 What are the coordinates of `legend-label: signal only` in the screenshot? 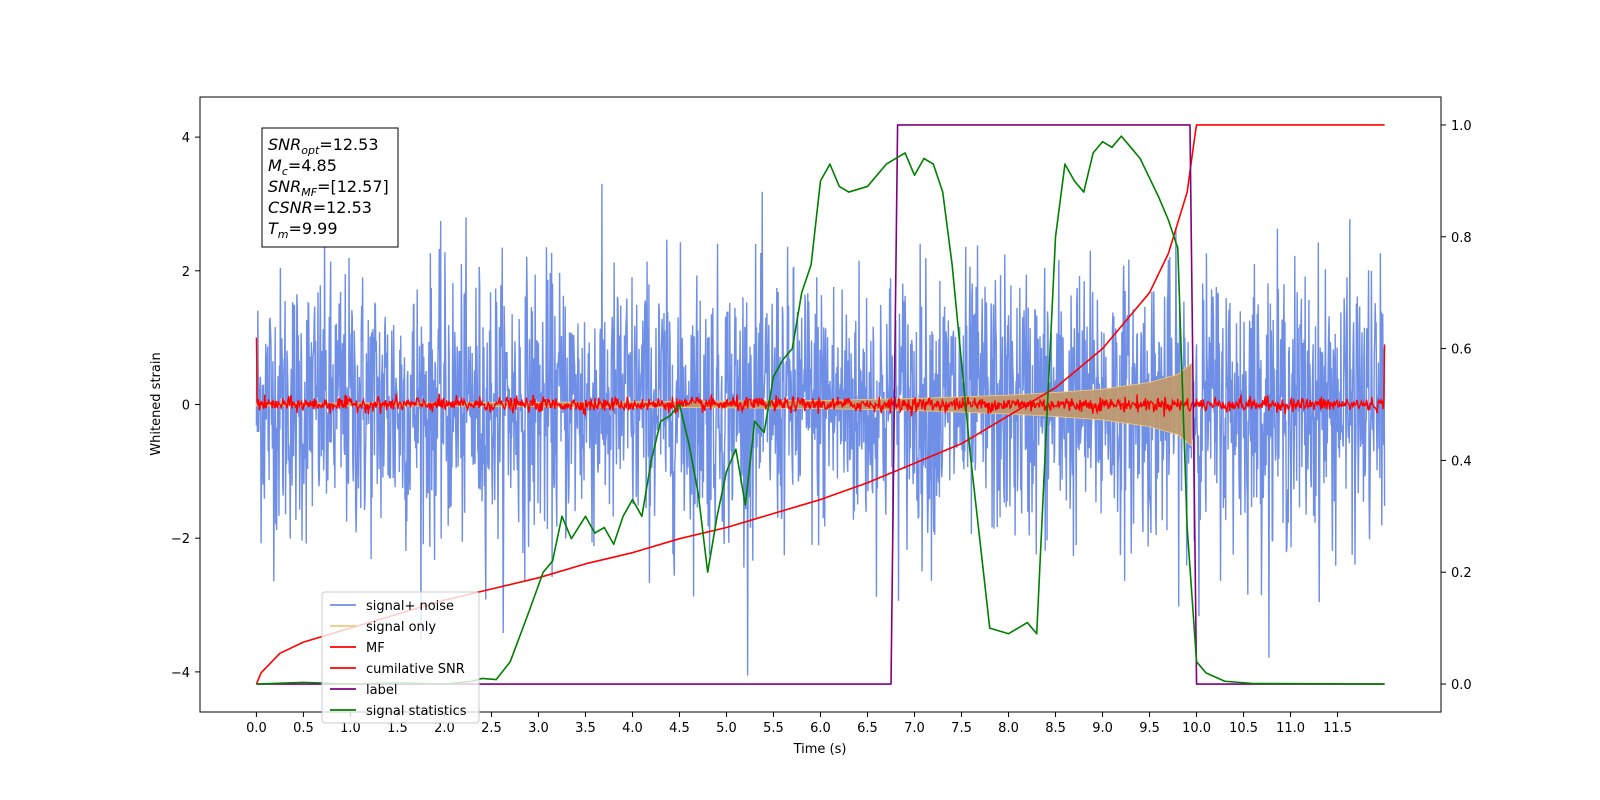 It's located at (401, 627).